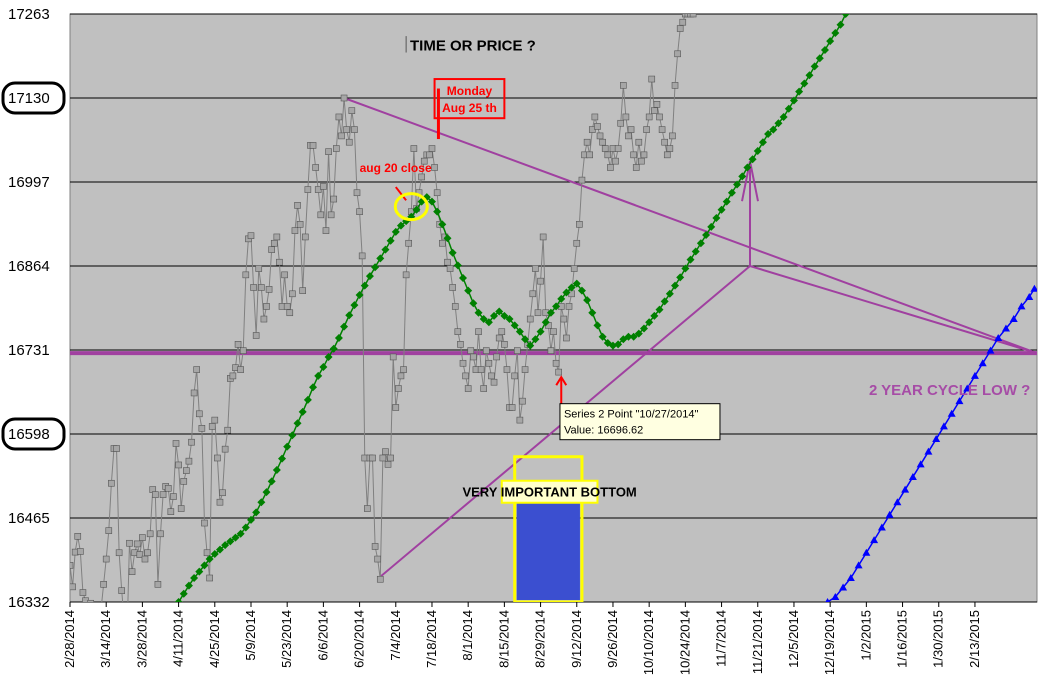  What do you see at coordinates (178, 638) in the screenshot?
I see `xtick-label: 4/11/2014` at bounding box center [178, 638].